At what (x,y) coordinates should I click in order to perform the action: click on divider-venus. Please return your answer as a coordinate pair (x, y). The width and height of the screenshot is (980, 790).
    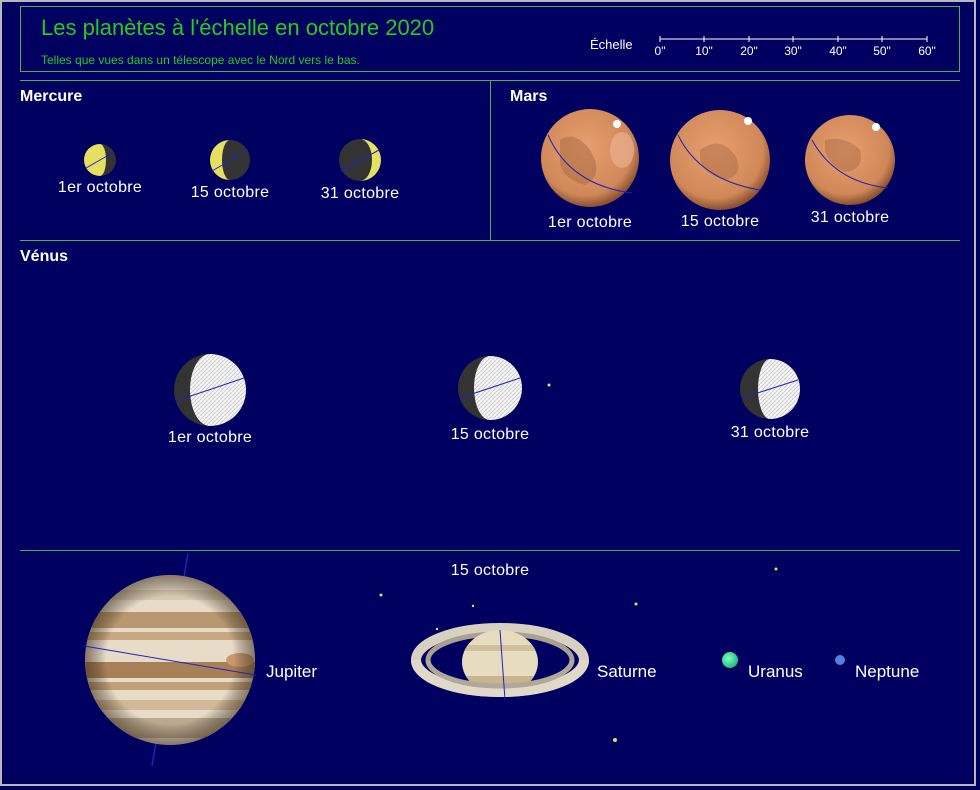
    Looking at the image, I should click on (490, 240).